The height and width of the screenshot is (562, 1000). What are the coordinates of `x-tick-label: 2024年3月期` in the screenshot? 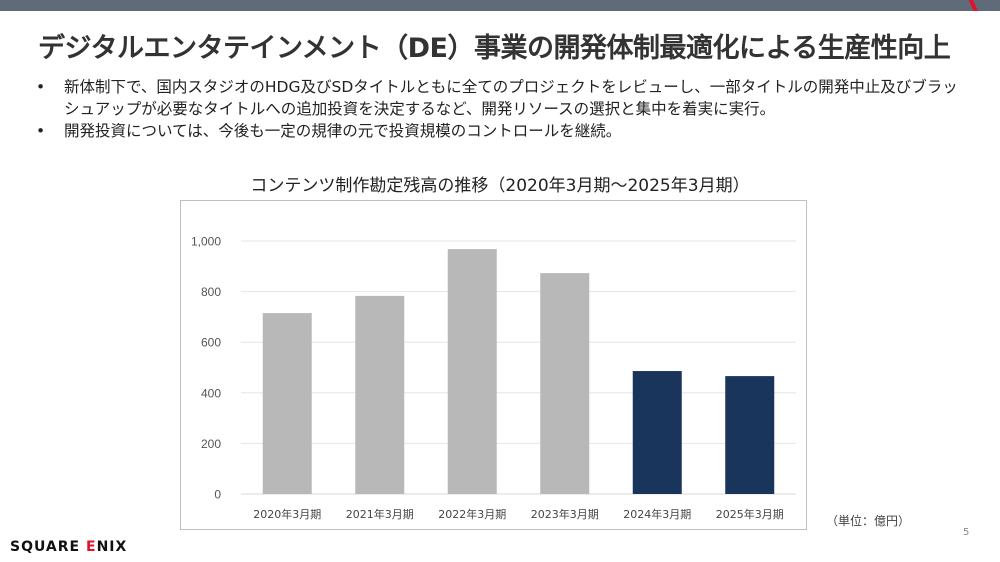 It's located at (657, 514).